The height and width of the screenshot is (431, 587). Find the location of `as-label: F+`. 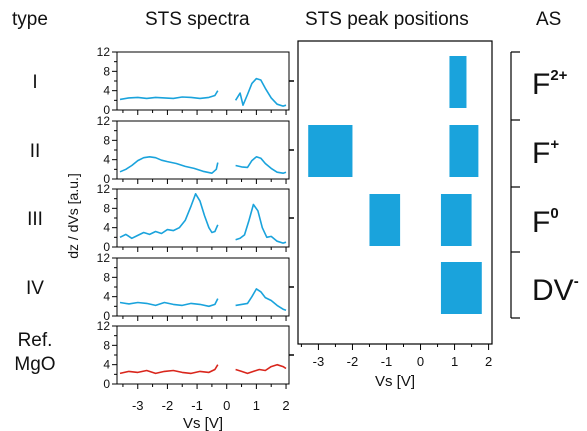

as-label: F+ is located at coordinates (545, 153).